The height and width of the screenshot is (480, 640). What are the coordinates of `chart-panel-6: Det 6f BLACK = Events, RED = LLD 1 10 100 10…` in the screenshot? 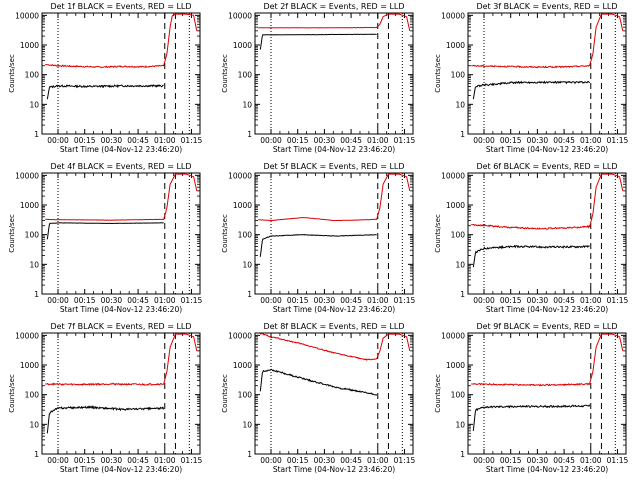 It's located at (531, 238).